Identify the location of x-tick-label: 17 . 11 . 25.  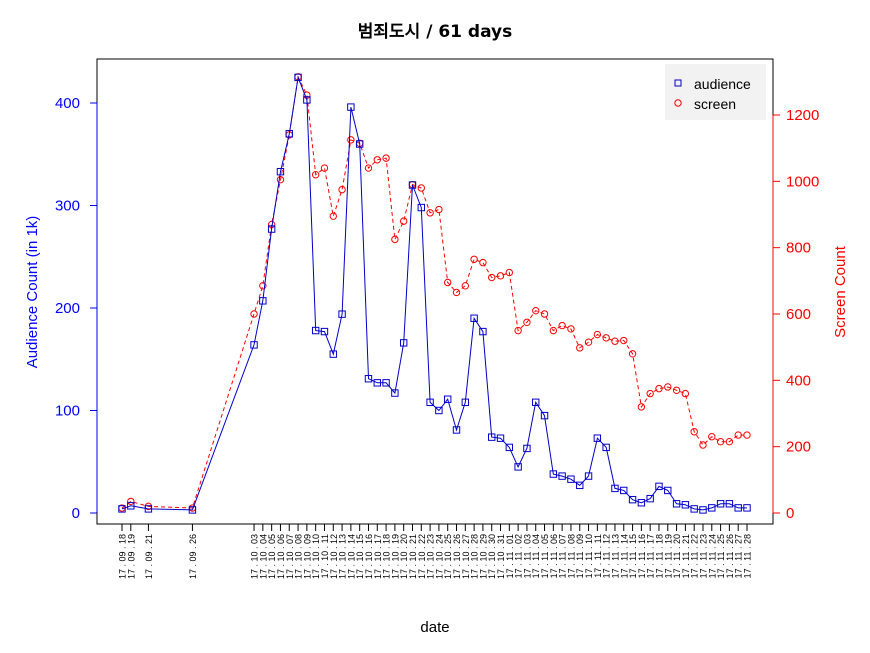
(721, 556).